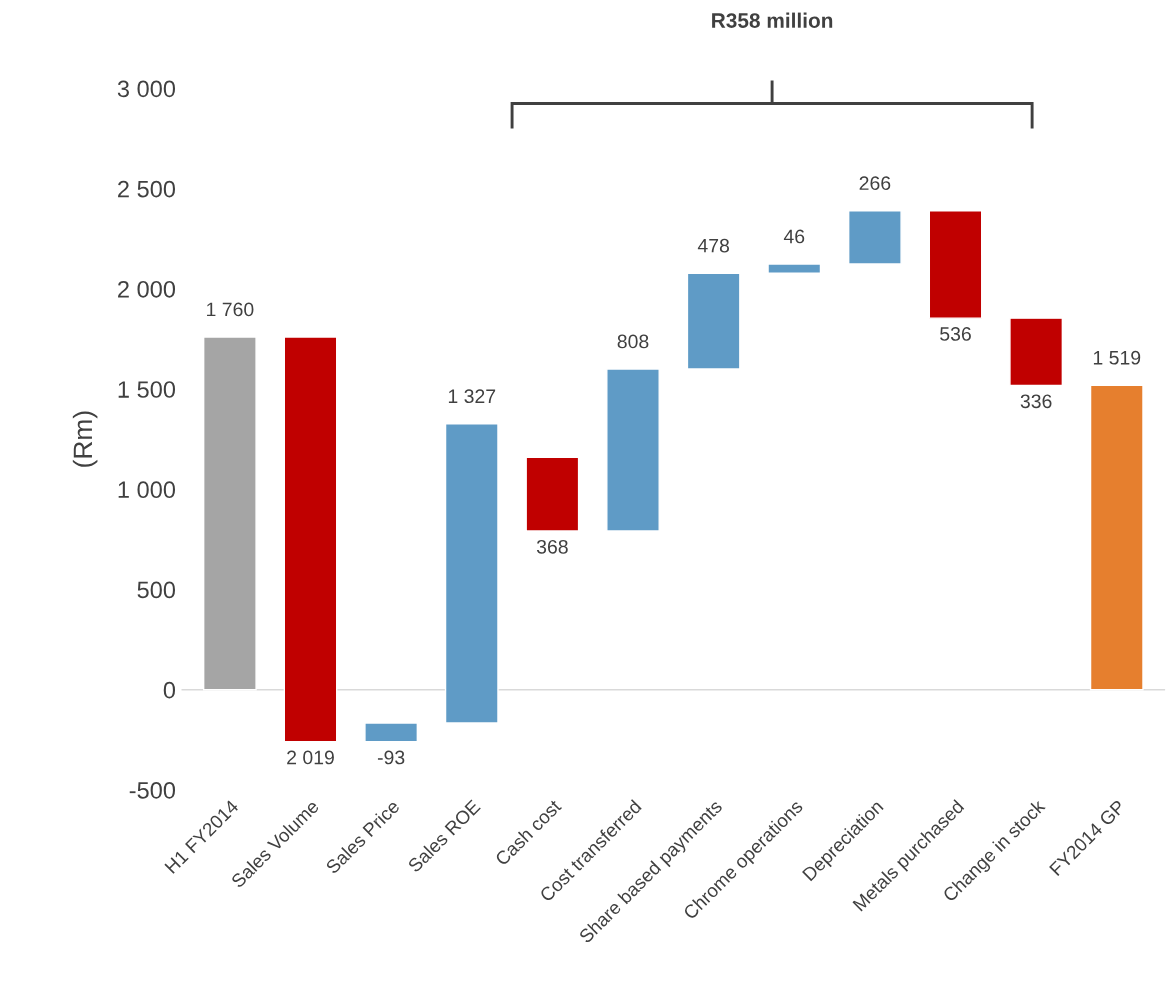 The height and width of the screenshot is (1005, 1171). Describe the element at coordinates (230, 309) in the screenshot. I see `data-label: 1 760` at that location.